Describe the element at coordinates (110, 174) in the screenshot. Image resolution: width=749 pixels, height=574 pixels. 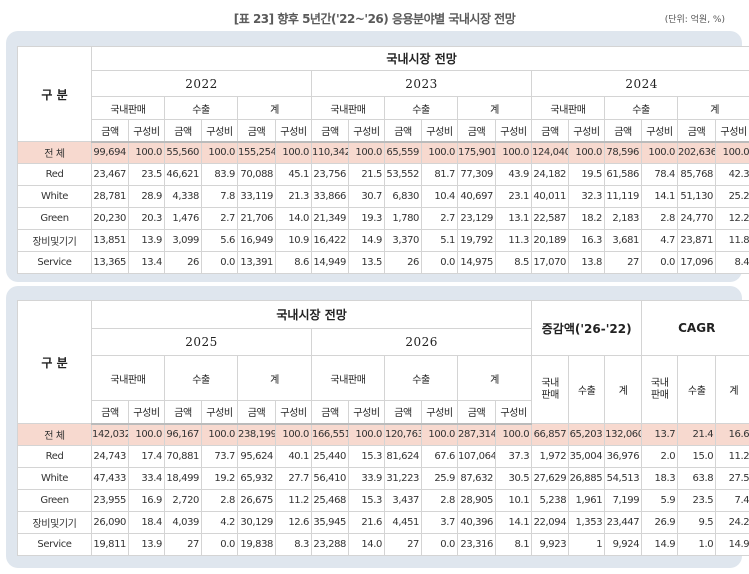
I see `table-cell: 23,467` at that location.